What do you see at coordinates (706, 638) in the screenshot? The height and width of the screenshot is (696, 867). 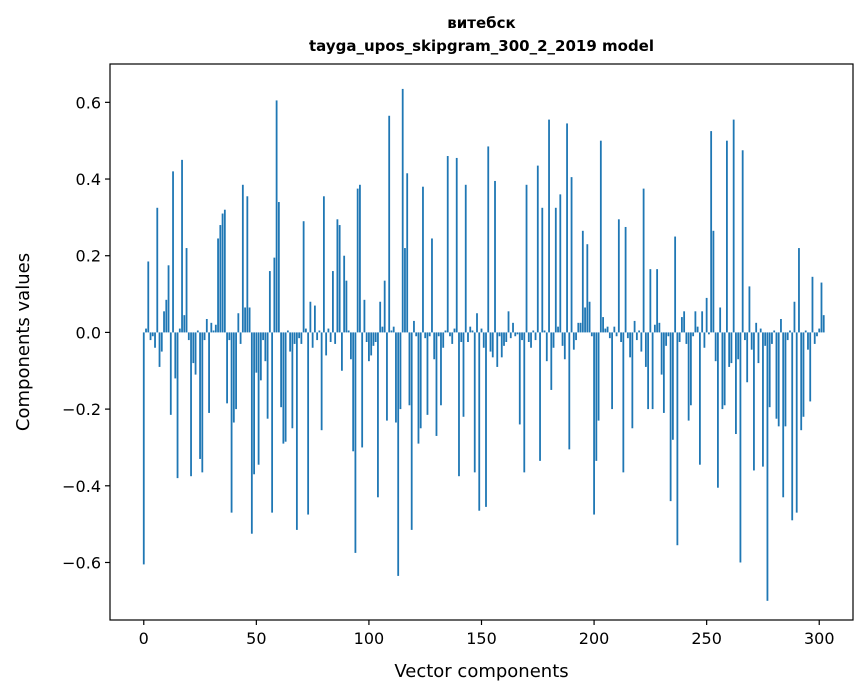 I see `x-tick-label: 250` at bounding box center [706, 638].